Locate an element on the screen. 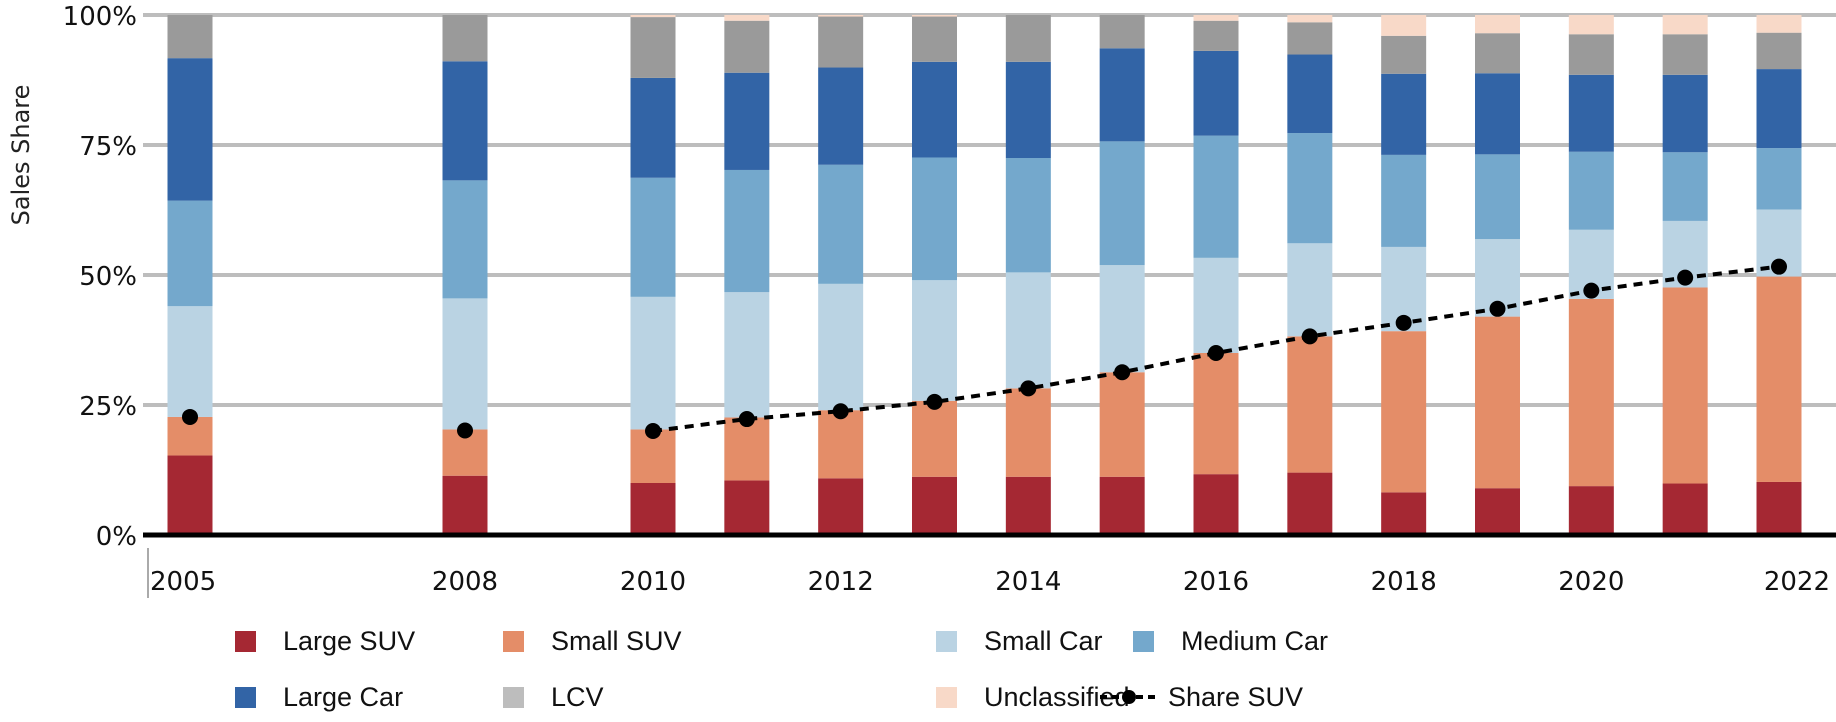 The height and width of the screenshot is (722, 1836). share-suv-marker-2020 is located at coordinates (1591, 290).